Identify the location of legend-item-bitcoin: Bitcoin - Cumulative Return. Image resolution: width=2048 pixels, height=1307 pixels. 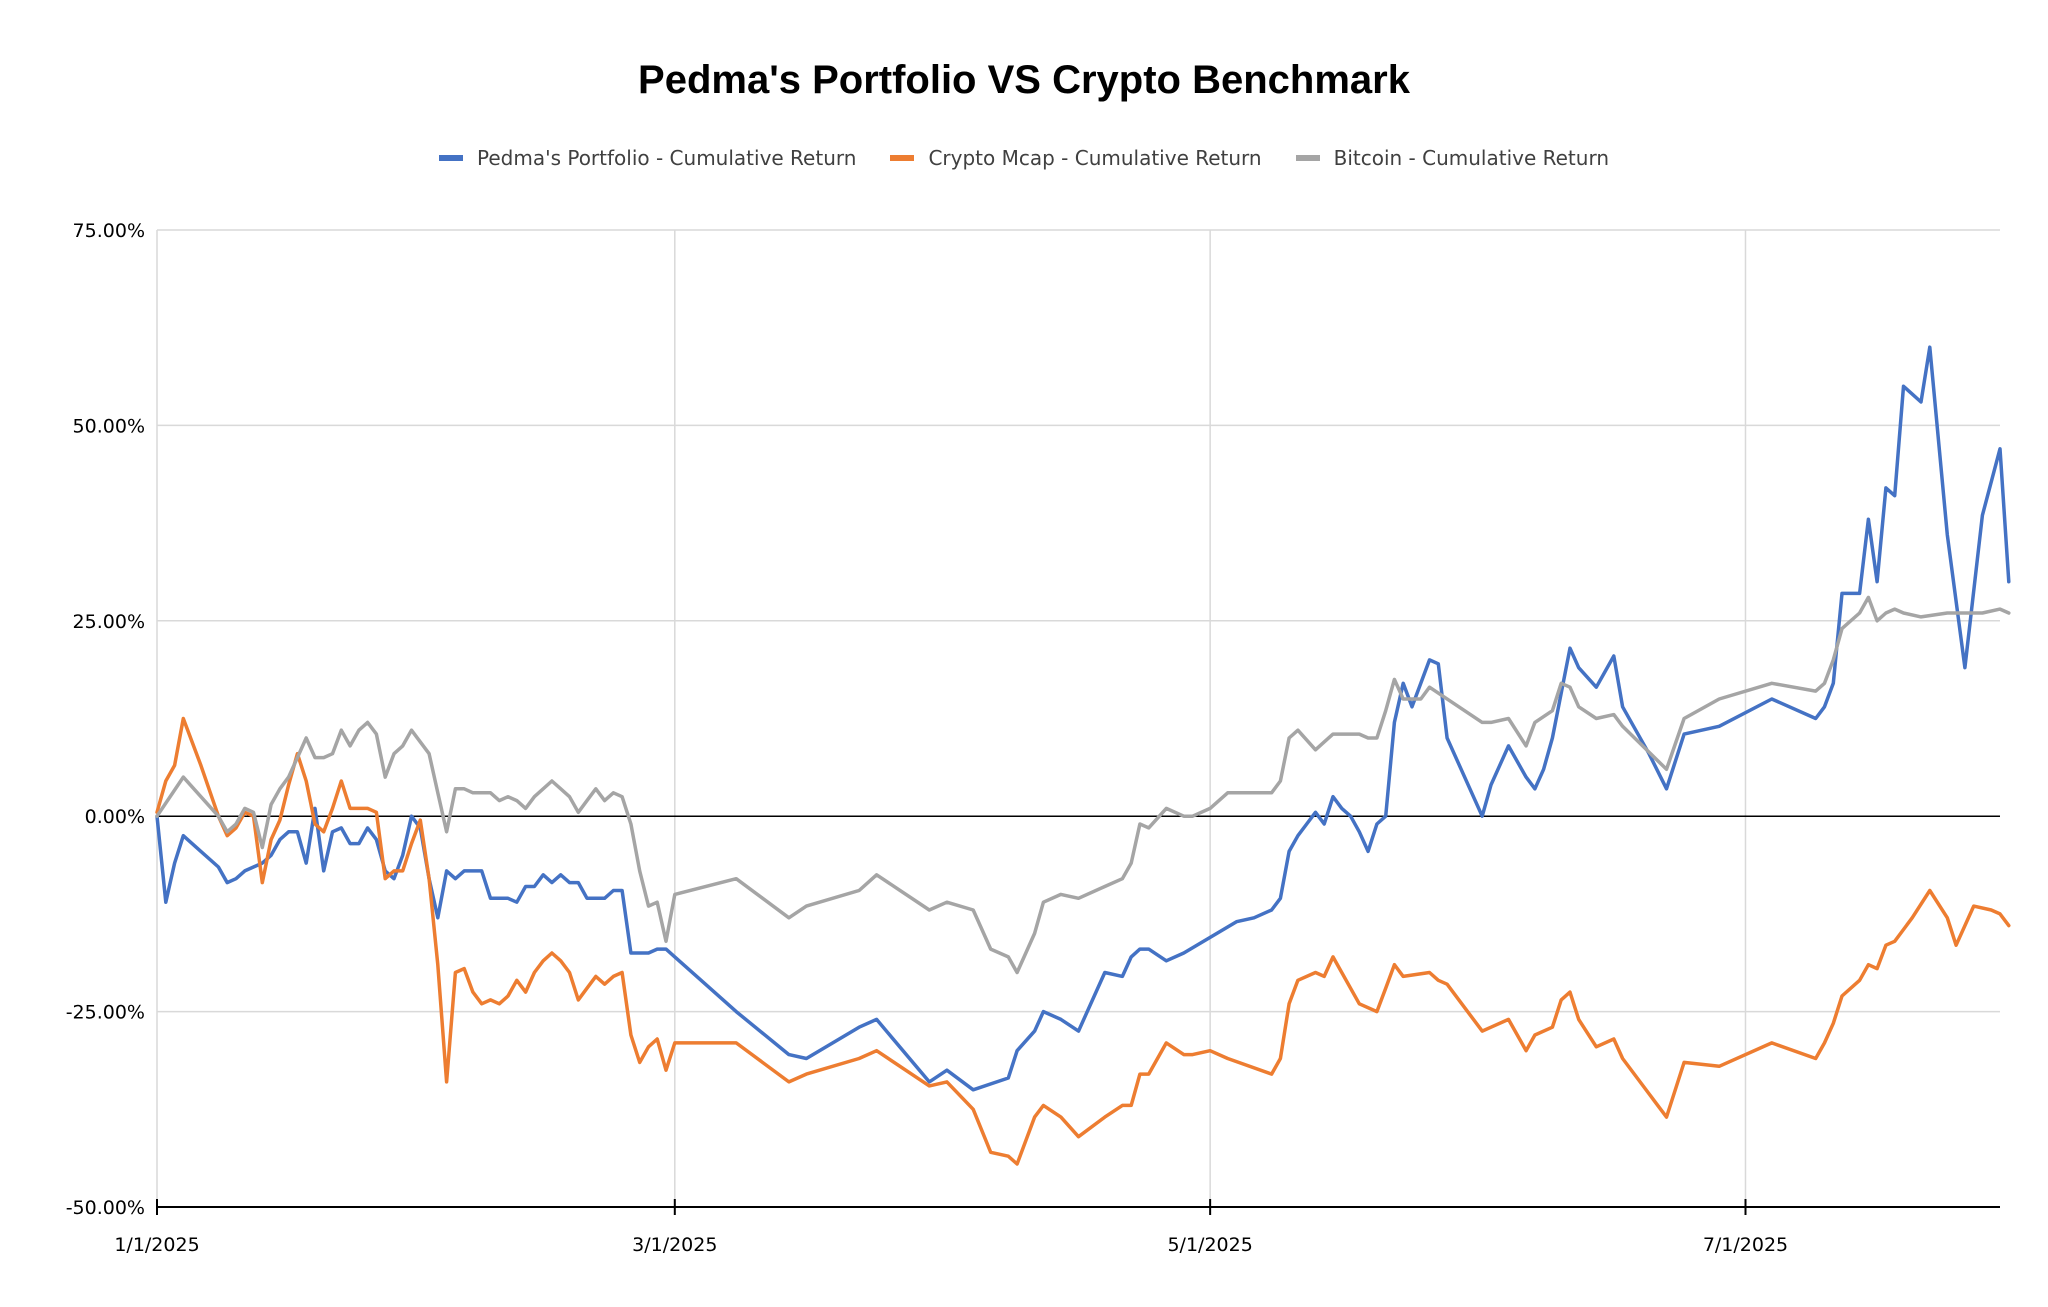
(1452, 158).